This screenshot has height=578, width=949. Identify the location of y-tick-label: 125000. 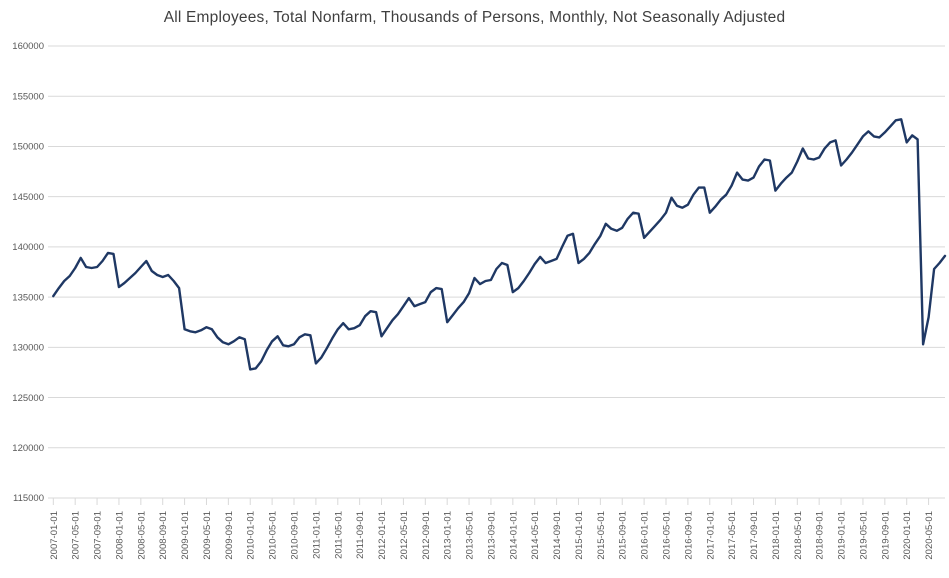
(28, 398).